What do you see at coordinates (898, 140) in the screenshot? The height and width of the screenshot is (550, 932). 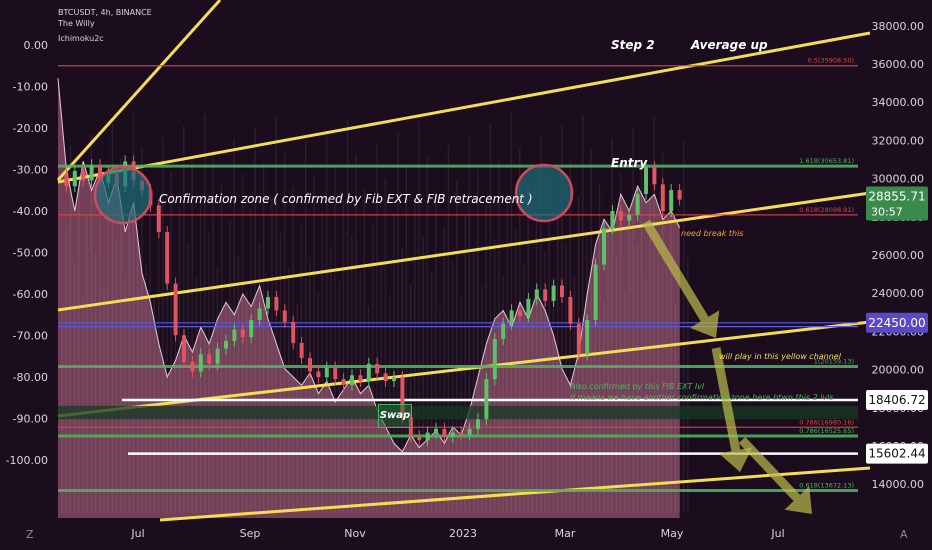 I see `right-axis-tick: 32000.00` at bounding box center [898, 140].